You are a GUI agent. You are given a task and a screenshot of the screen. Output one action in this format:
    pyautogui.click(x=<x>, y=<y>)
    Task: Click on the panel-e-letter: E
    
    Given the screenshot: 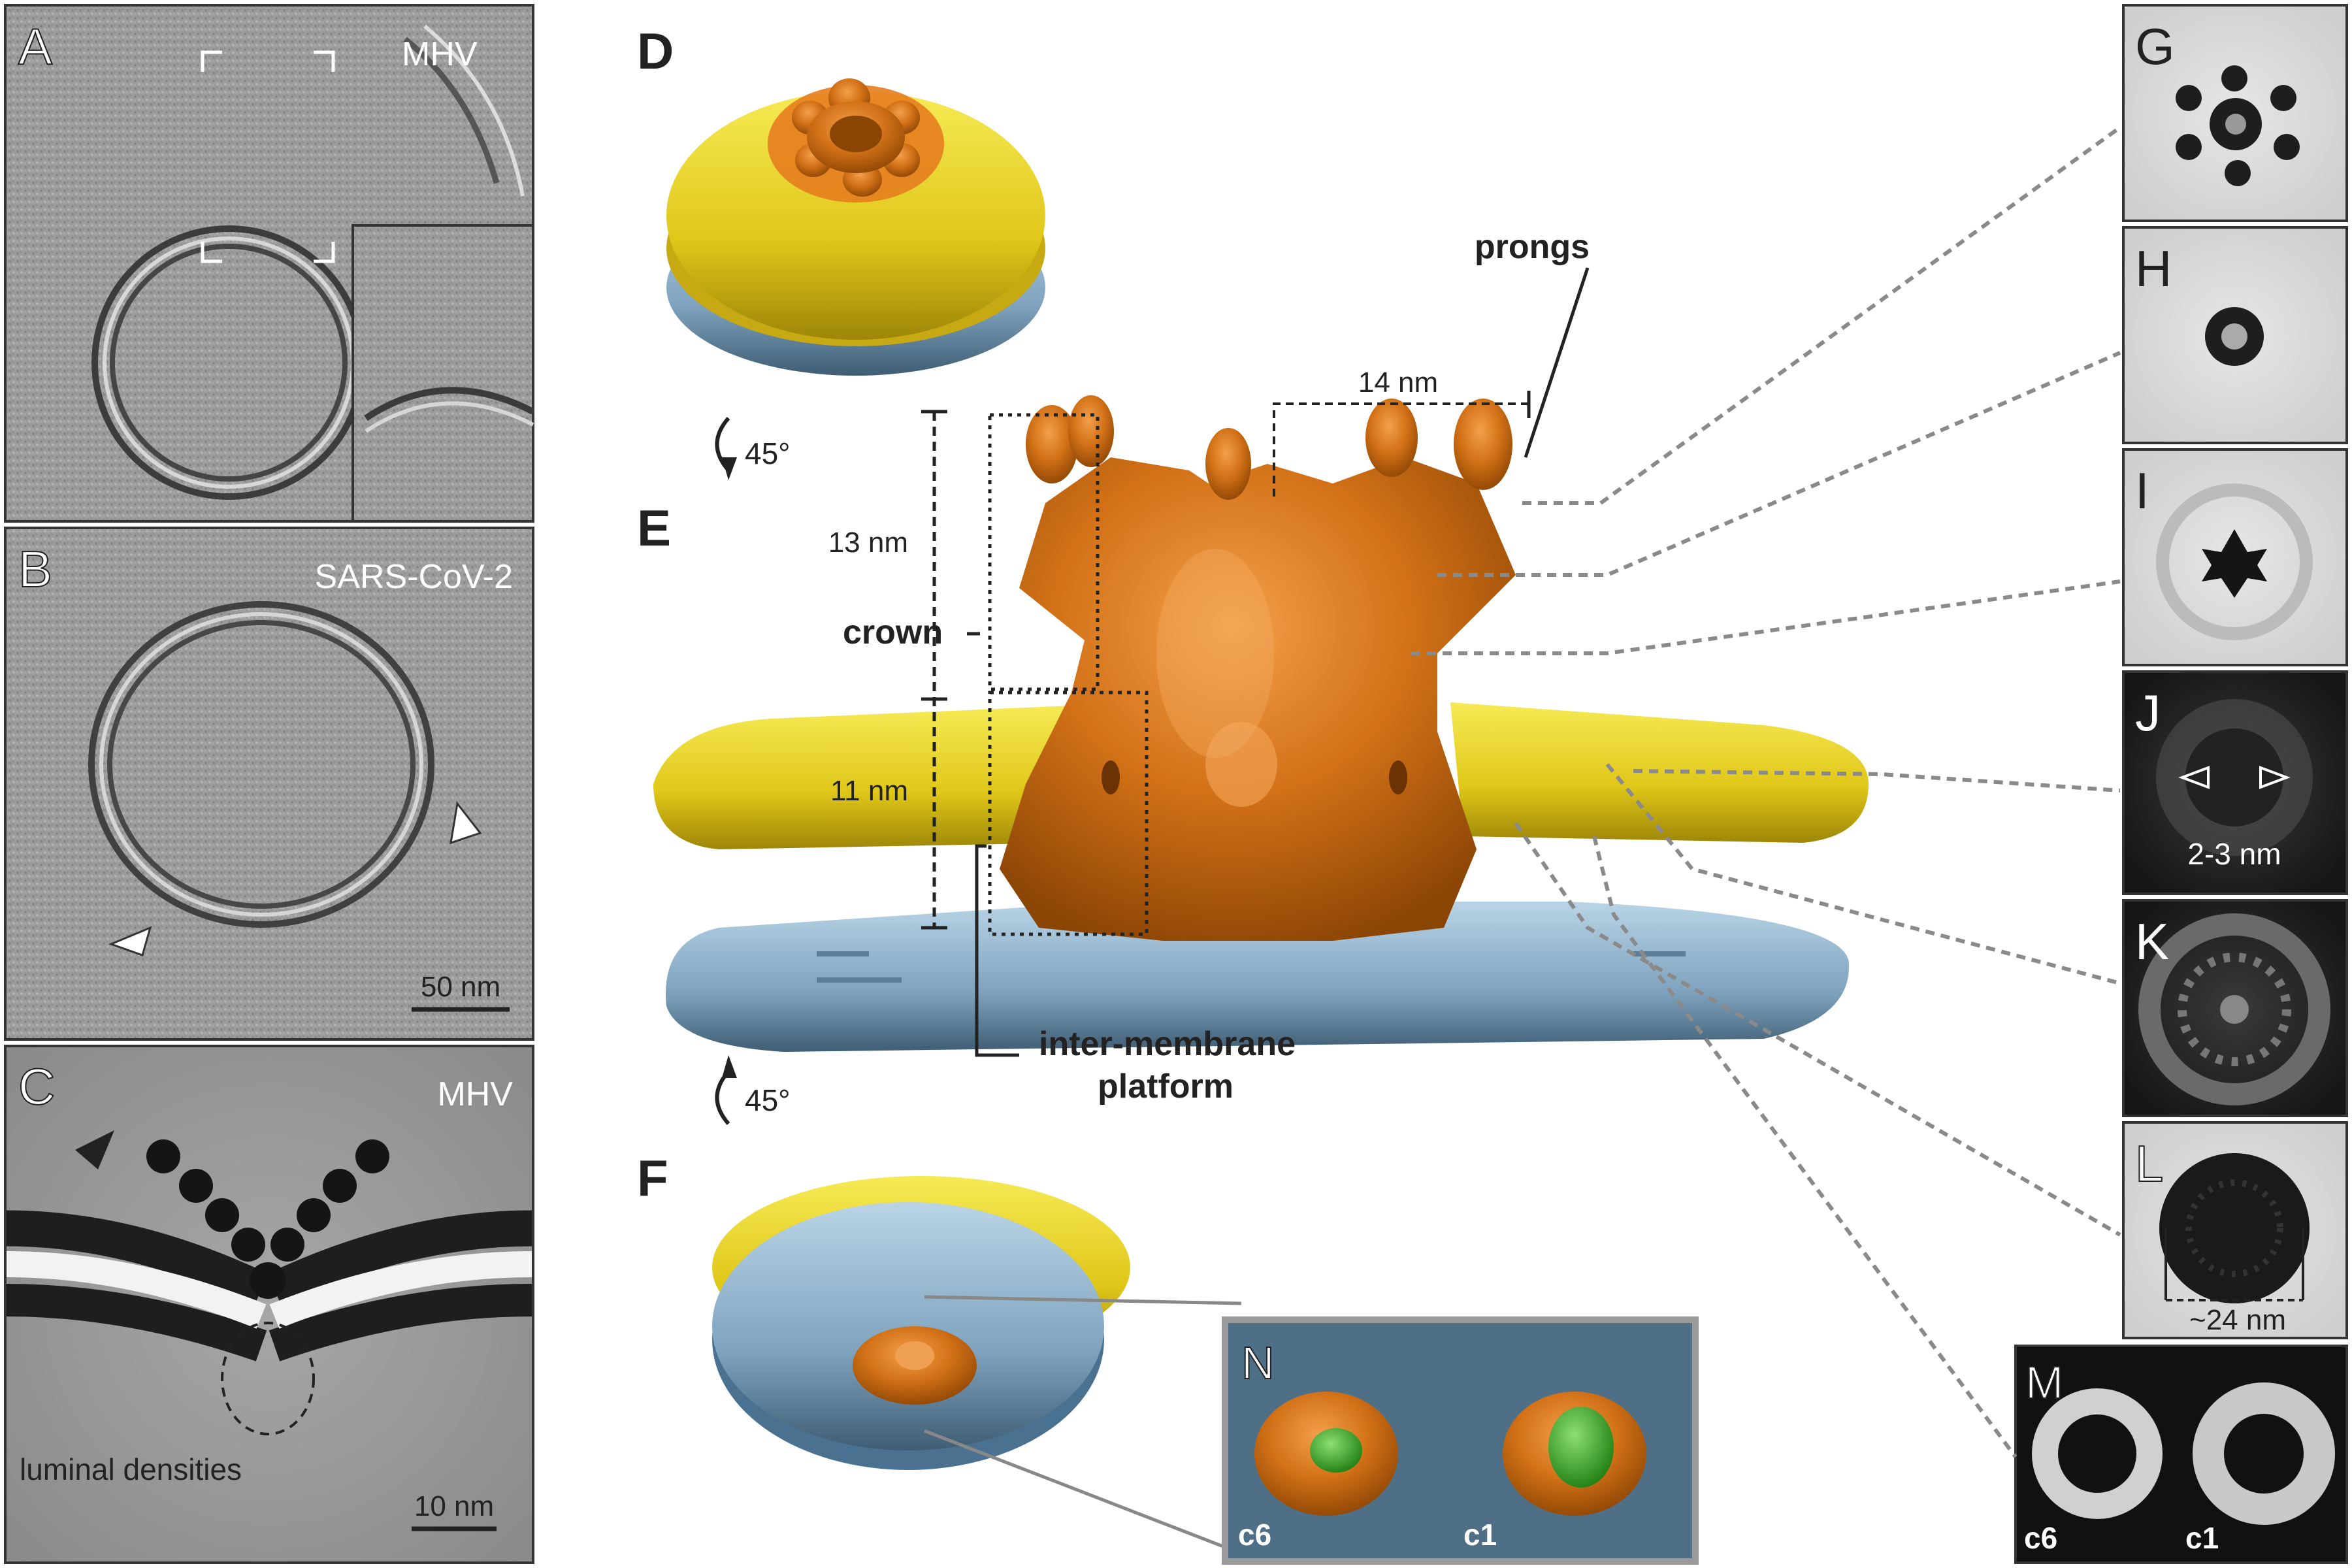 What is the action you would take?
    pyautogui.click(x=654, y=528)
    